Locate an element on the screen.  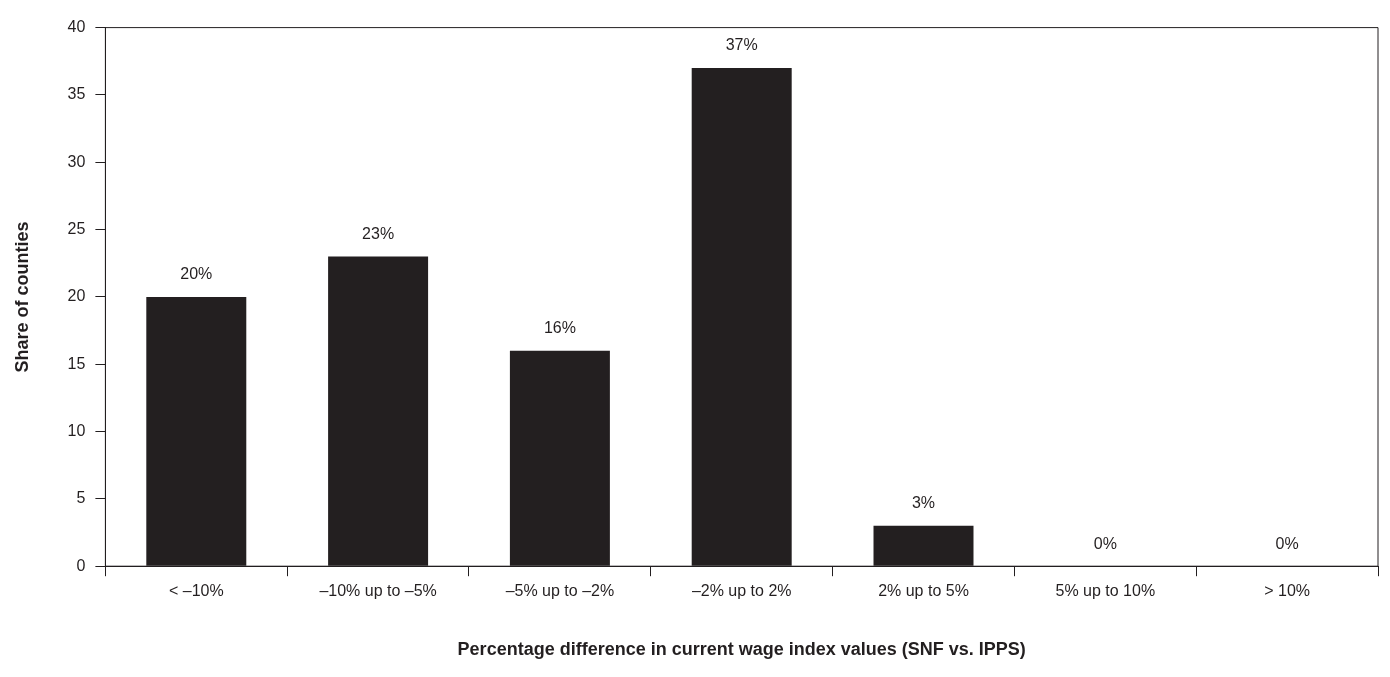
y-tick-label: 35 is located at coordinates (76, 94).